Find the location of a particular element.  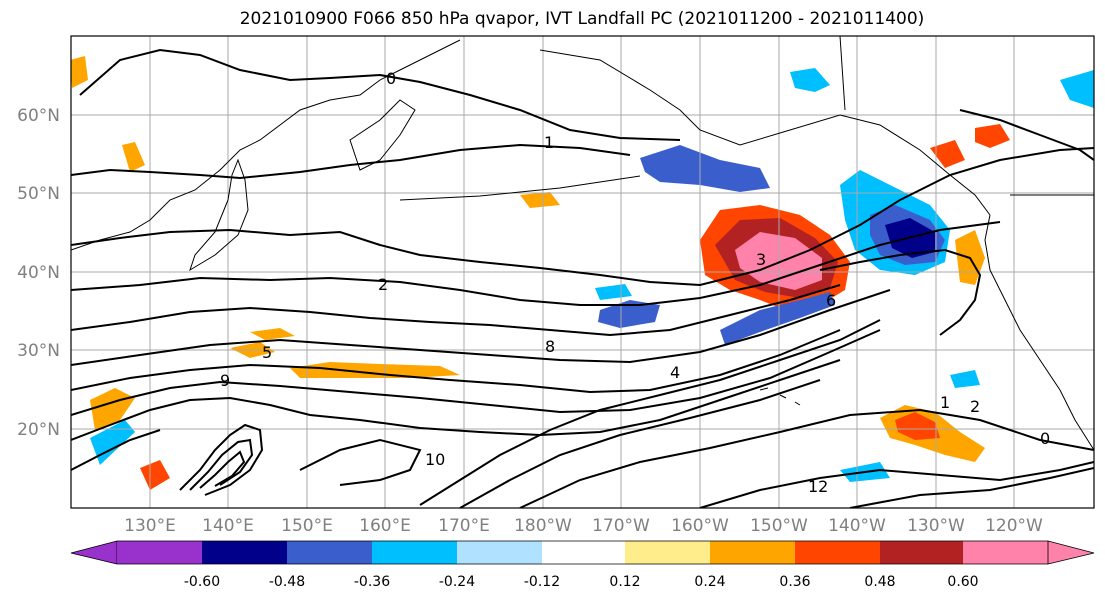

colorbar-tick-label: -0.60 is located at coordinates (202, 582).